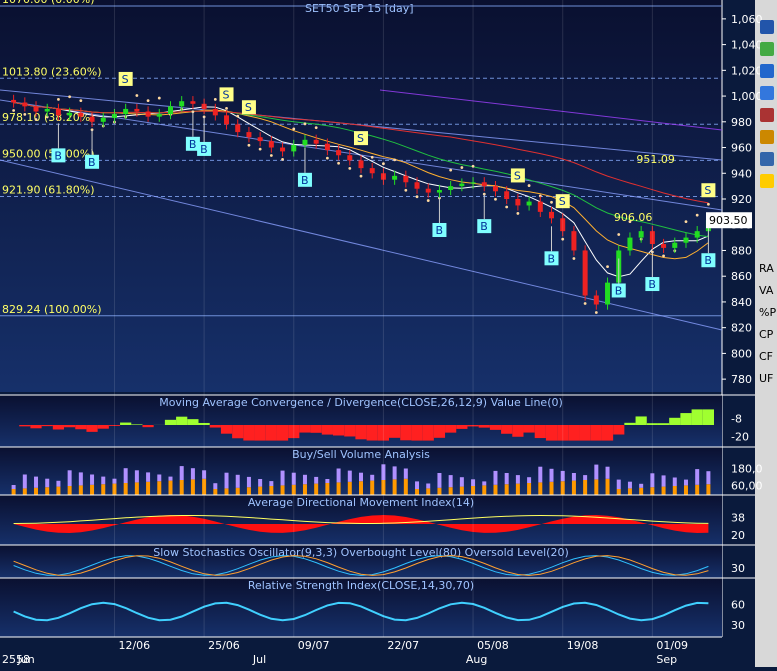 Image resolution: width=777 pixels, height=671 pixels. What do you see at coordinates (361, 652) in the screenshot?
I see `date-axis-bg` at bounding box center [361, 652].